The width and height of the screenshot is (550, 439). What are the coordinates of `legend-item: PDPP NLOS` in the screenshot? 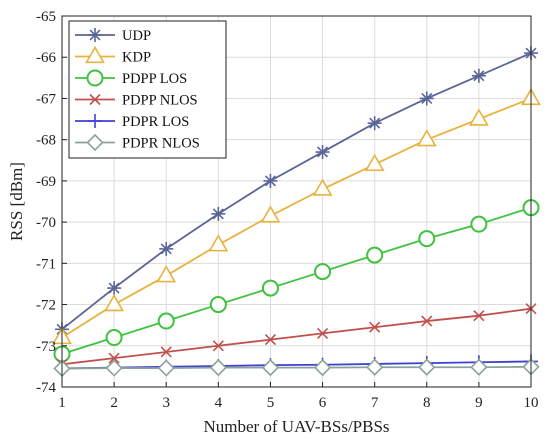 It's located at (136, 101).